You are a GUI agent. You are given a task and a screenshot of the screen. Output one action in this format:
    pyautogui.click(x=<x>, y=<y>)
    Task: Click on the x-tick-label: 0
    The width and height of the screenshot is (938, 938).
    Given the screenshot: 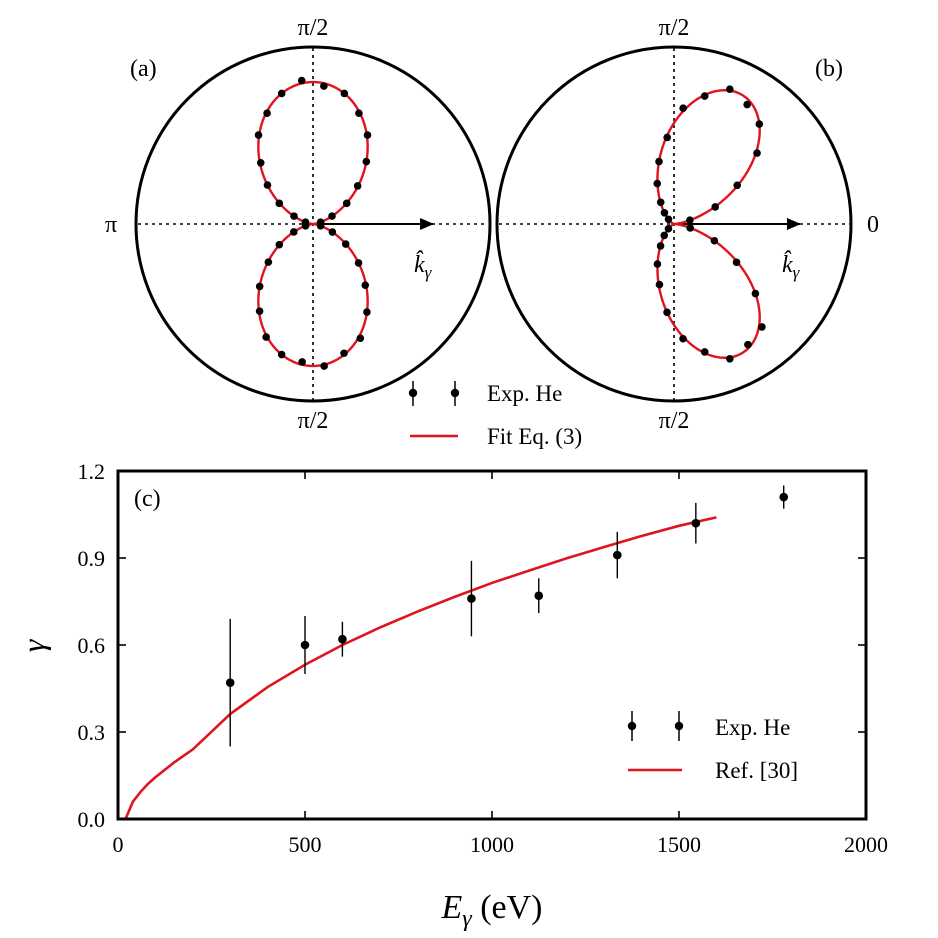 What is the action you would take?
    pyautogui.click(x=118, y=844)
    